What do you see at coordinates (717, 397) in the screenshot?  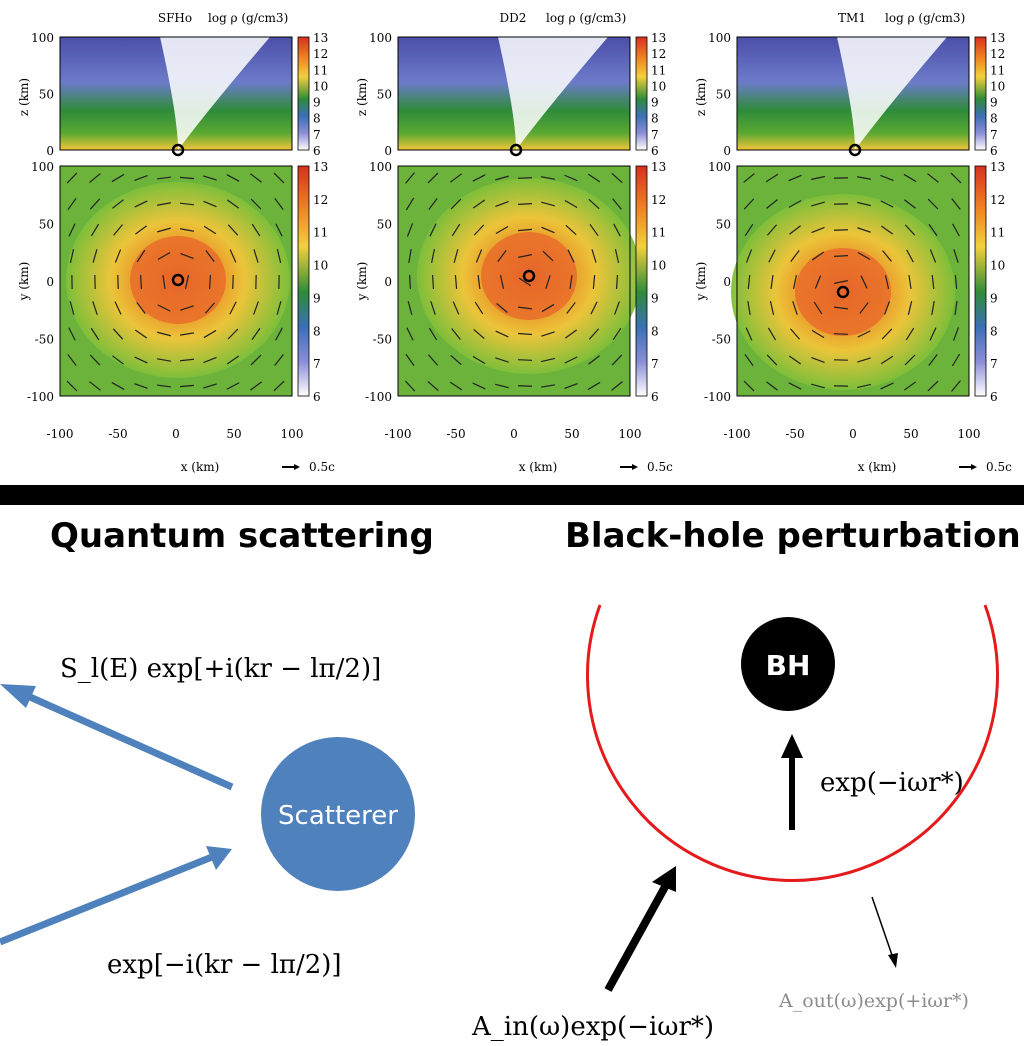 I see `y-tick-TM1: -100` at bounding box center [717, 397].